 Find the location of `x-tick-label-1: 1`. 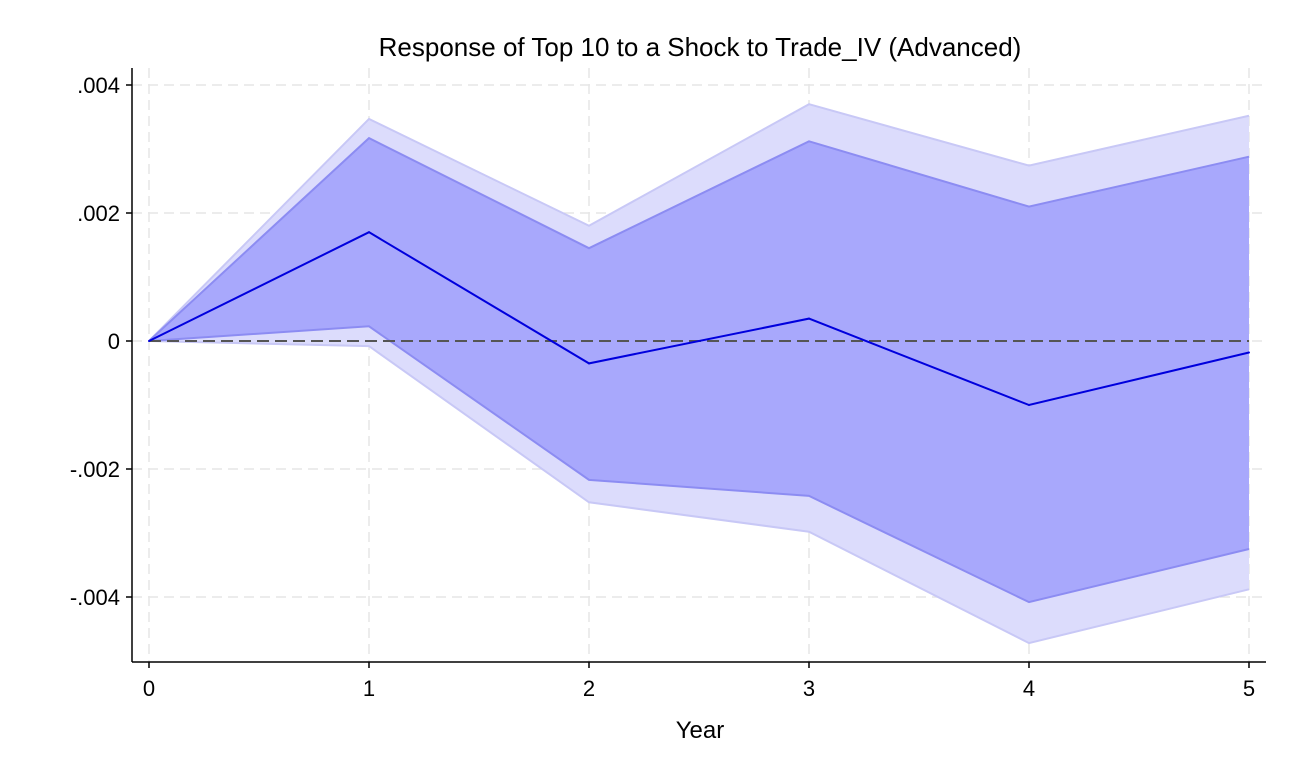

x-tick-label-1: 1 is located at coordinates (369, 688).